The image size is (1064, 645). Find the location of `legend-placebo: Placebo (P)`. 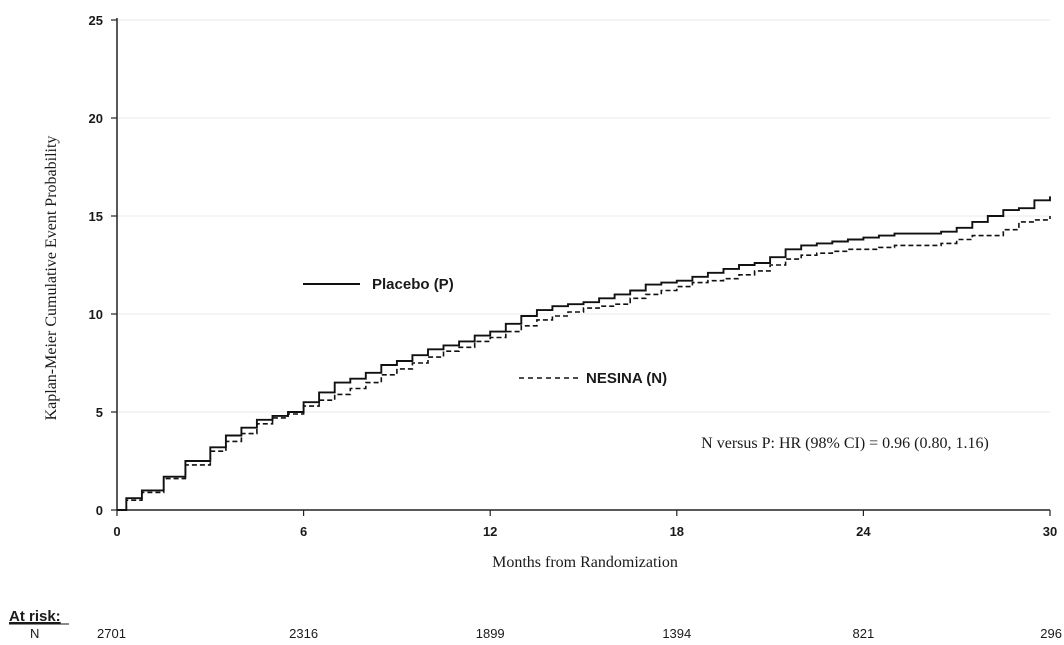

legend-placebo: Placebo (P) is located at coordinates (378, 284).